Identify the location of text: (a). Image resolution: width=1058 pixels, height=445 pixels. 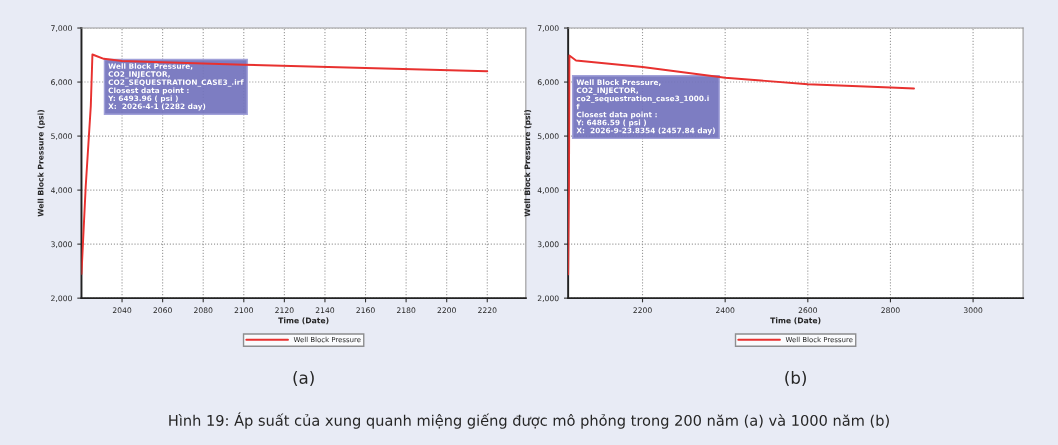
(303, 378).